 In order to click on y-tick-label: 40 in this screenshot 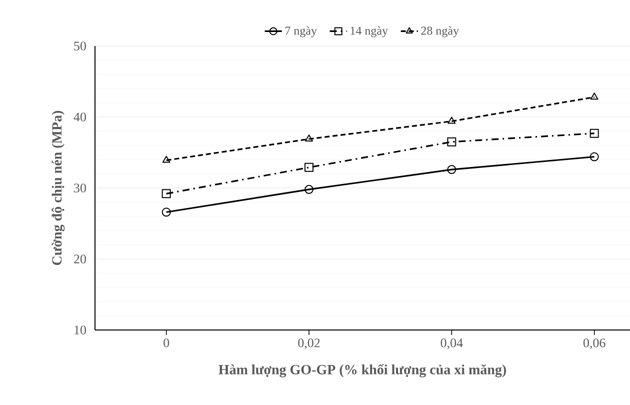, I will do `click(80, 117)`.